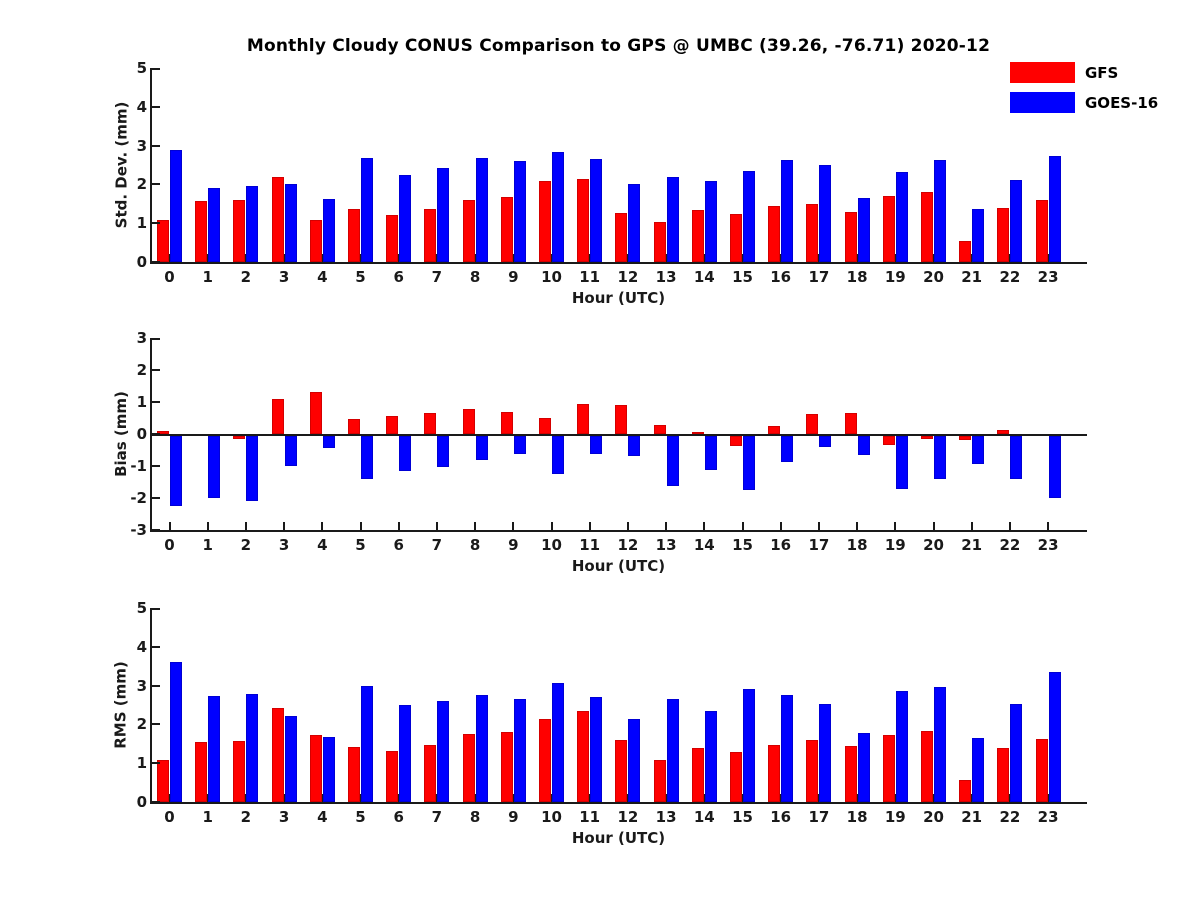  What do you see at coordinates (742, 545) in the screenshot?
I see `x-tick-label: 15` at bounding box center [742, 545].